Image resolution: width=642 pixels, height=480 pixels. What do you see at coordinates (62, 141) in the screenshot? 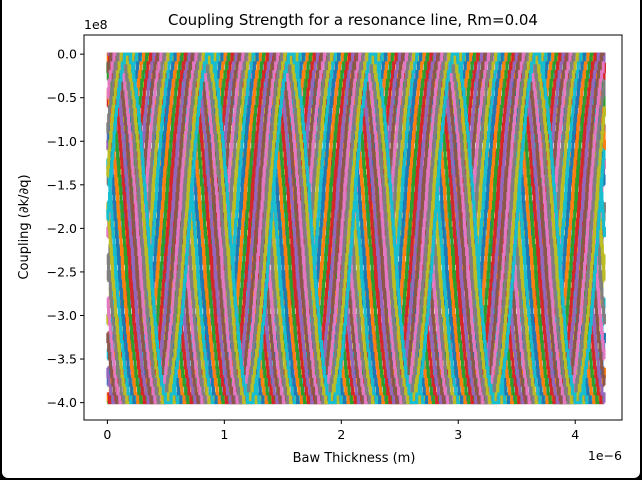
I see `y-tick-label-2: −1.0` at bounding box center [62, 141].